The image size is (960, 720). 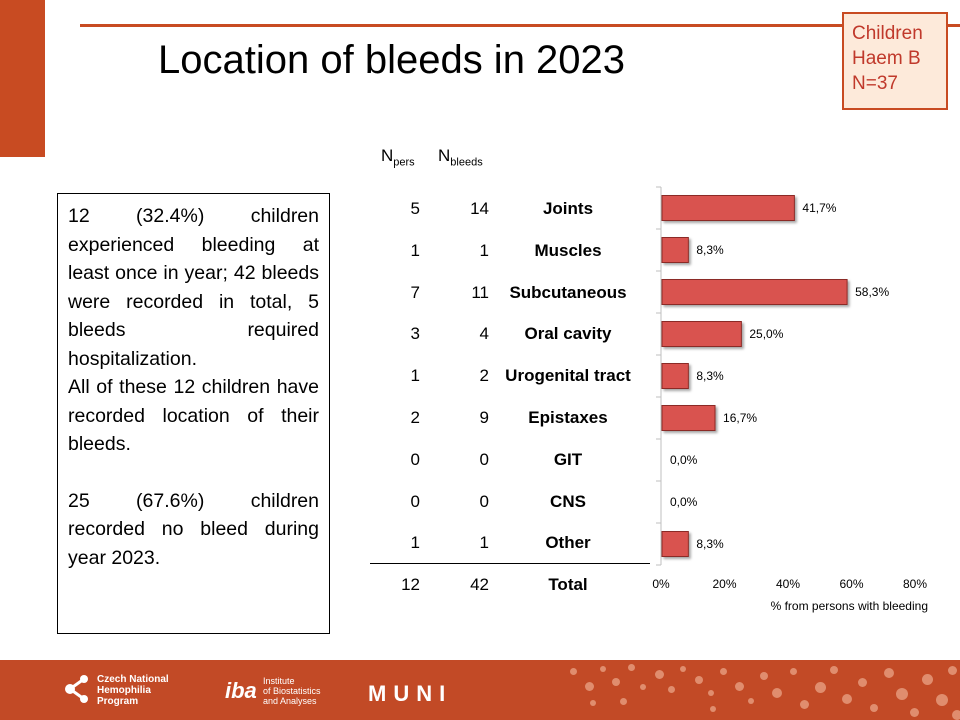 What do you see at coordinates (688, 418) in the screenshot?
I see `bar-epistaxes` at bounding box center [688, 418].